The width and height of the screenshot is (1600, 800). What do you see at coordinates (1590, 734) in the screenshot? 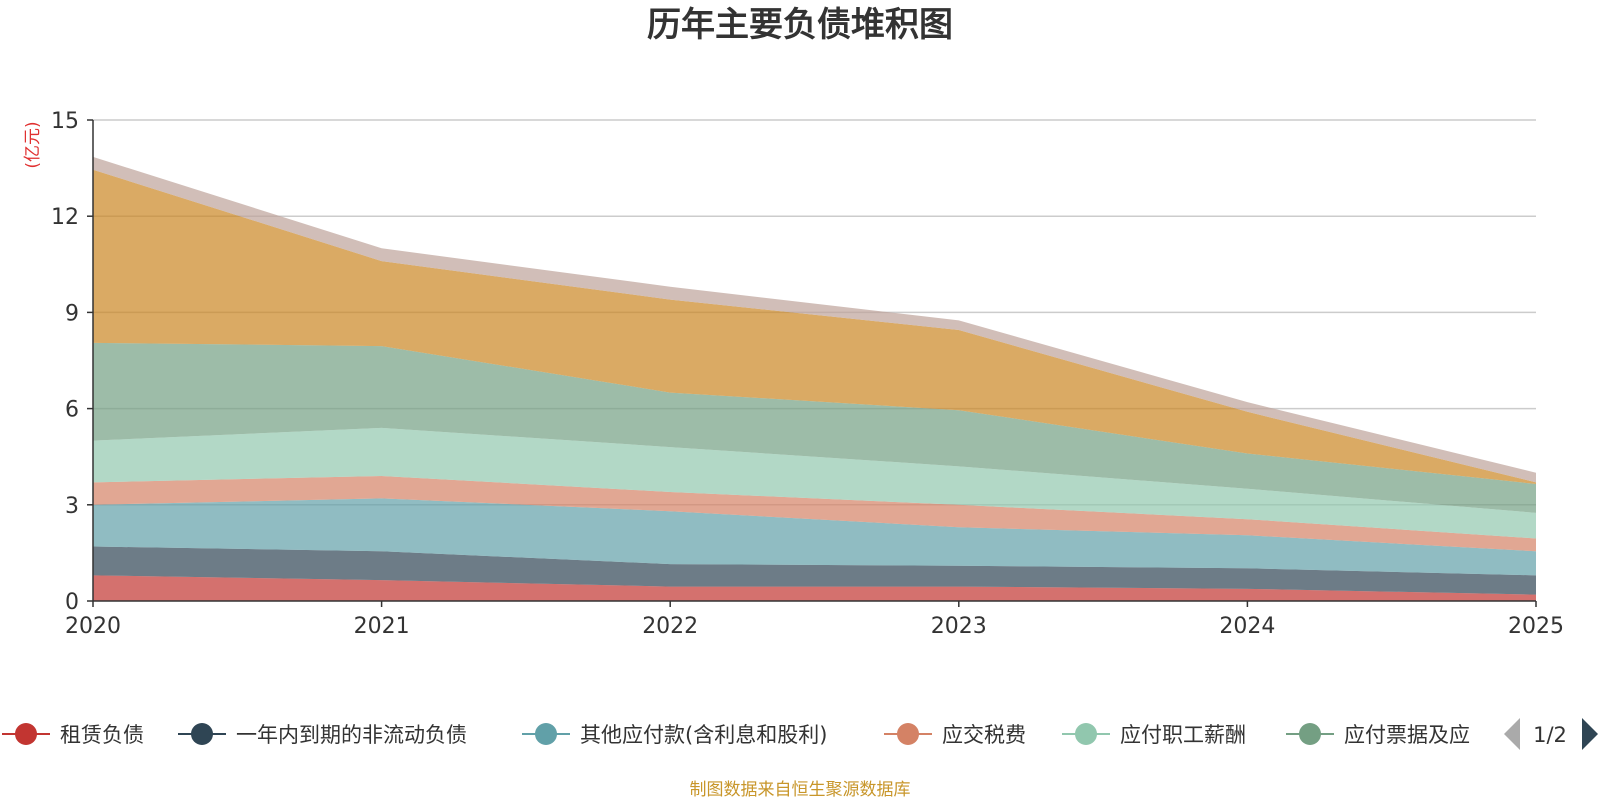
I see `legend-next-page-icon` at bounding box center [1590, 734].